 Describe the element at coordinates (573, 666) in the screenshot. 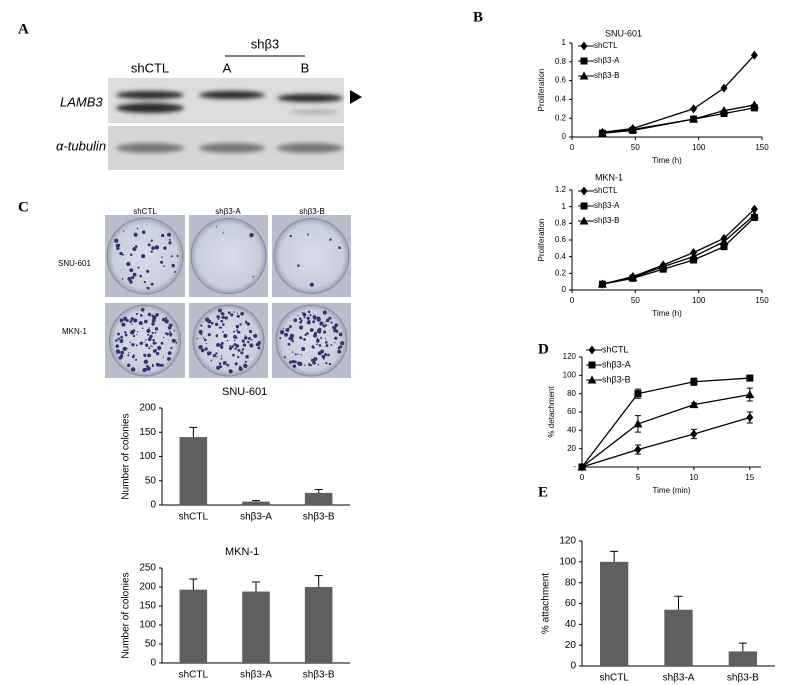

I see `y-tick-label: 0` at that location.